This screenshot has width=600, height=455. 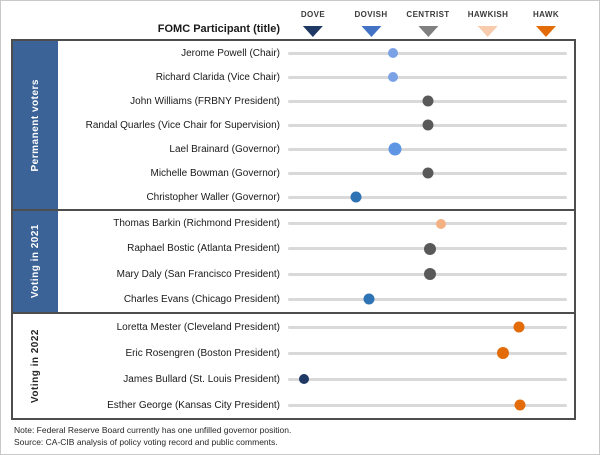 What do you see at coordinates (313, 14) in the screenshot?
I see `legend-label: DOVE` at bounding box center [313, 14].